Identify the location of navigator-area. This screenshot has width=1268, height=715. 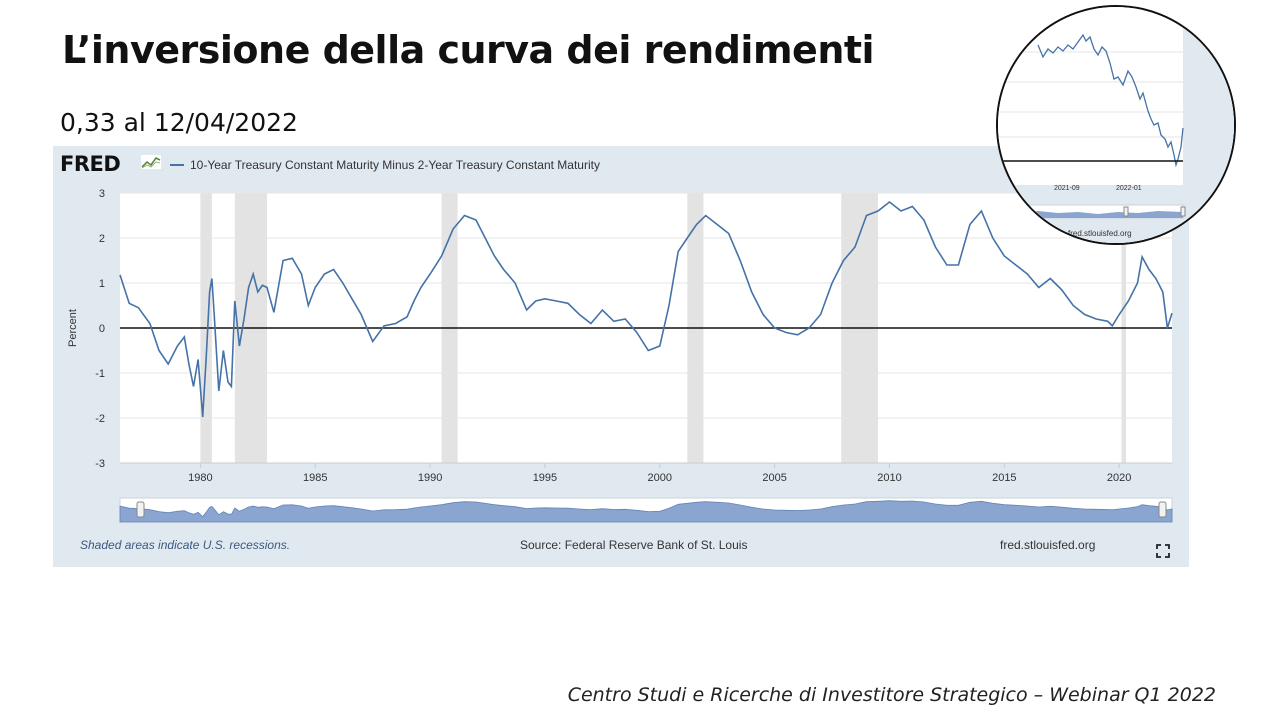
(646, 511).